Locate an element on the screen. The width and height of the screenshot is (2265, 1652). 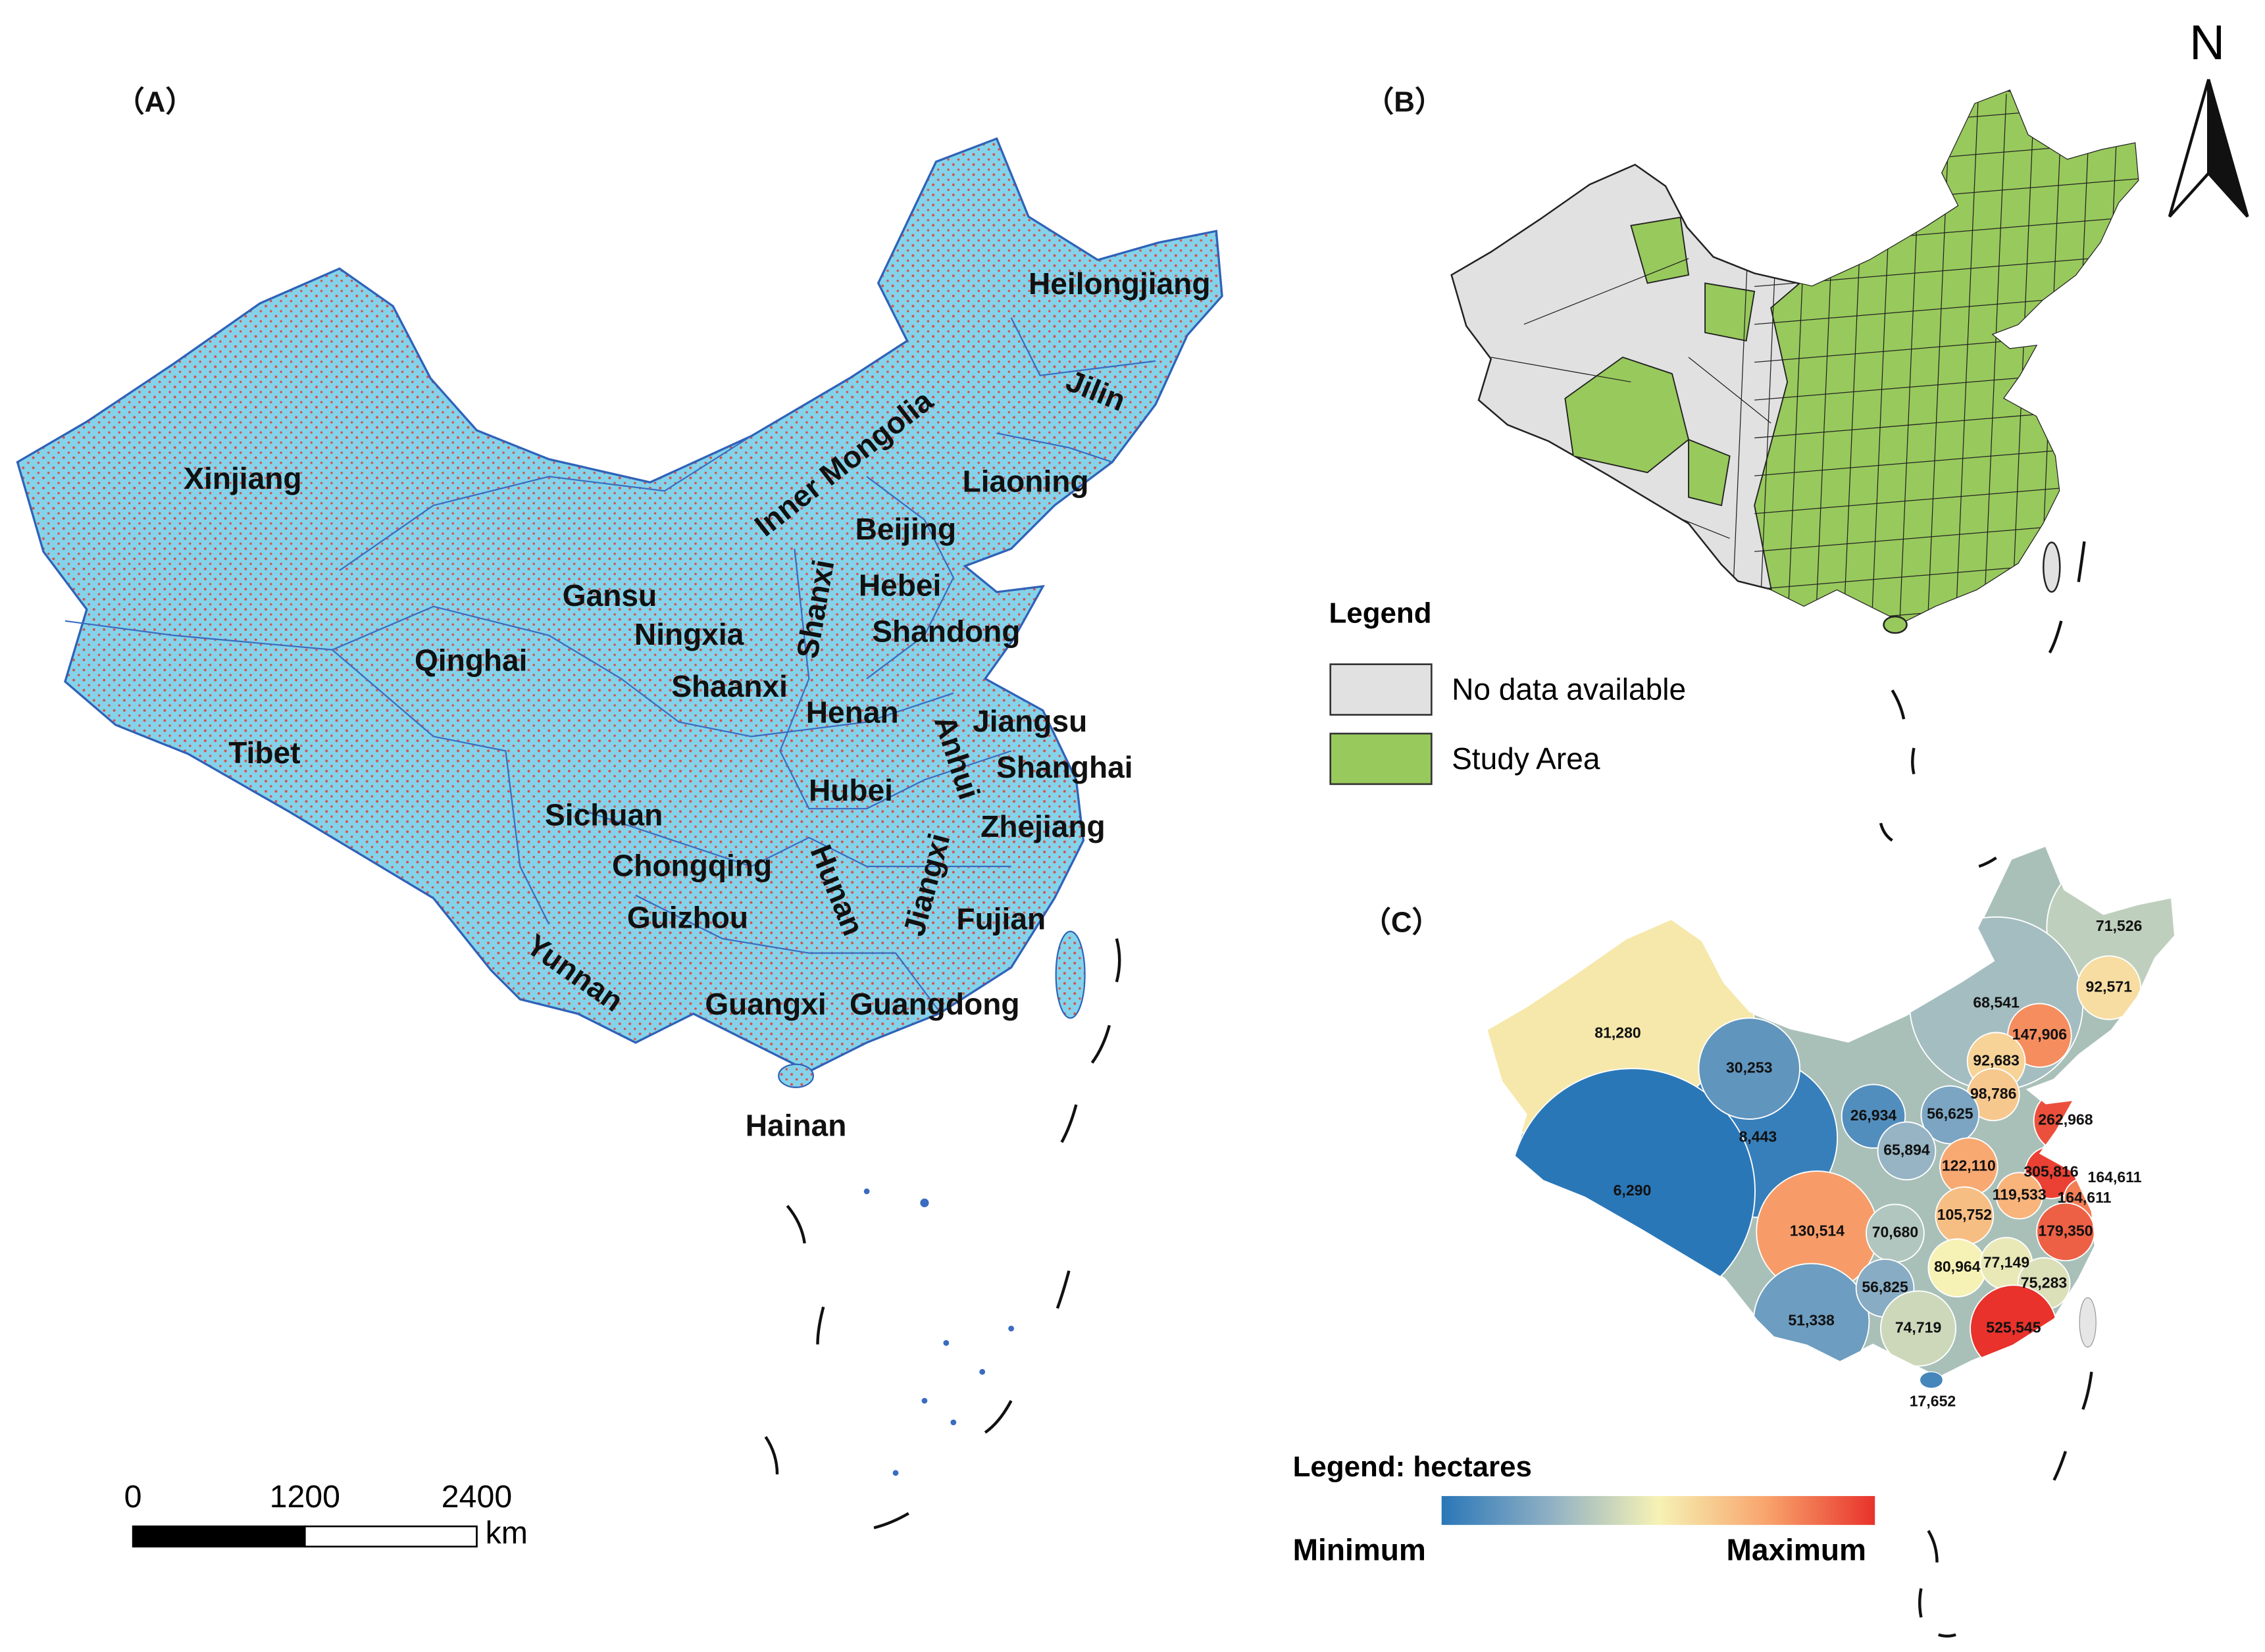
value-label: 98,786 is located at coordinates (1993, 1093).